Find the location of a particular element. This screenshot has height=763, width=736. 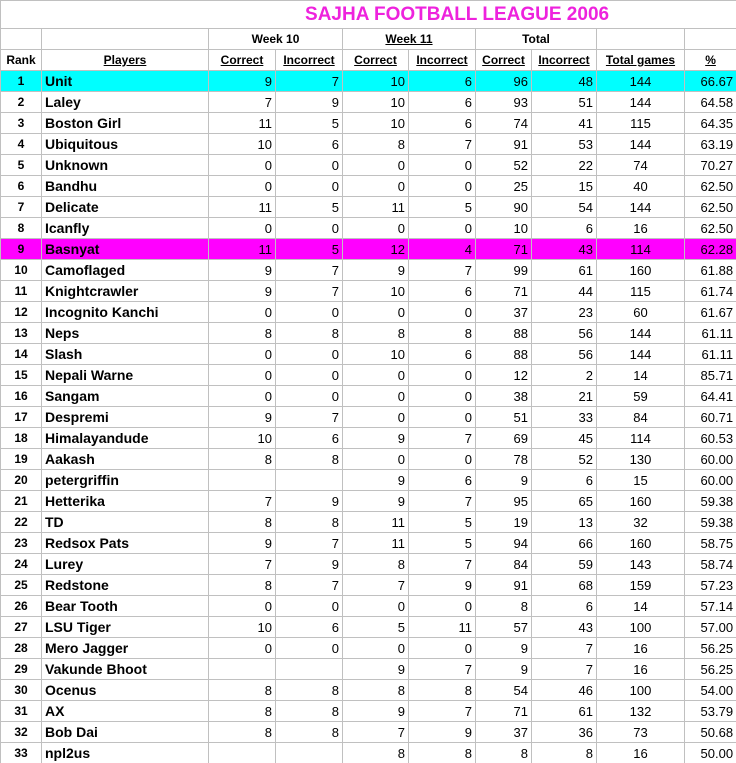

total-correct-cell: 54 is located at coordinates (503, 690).